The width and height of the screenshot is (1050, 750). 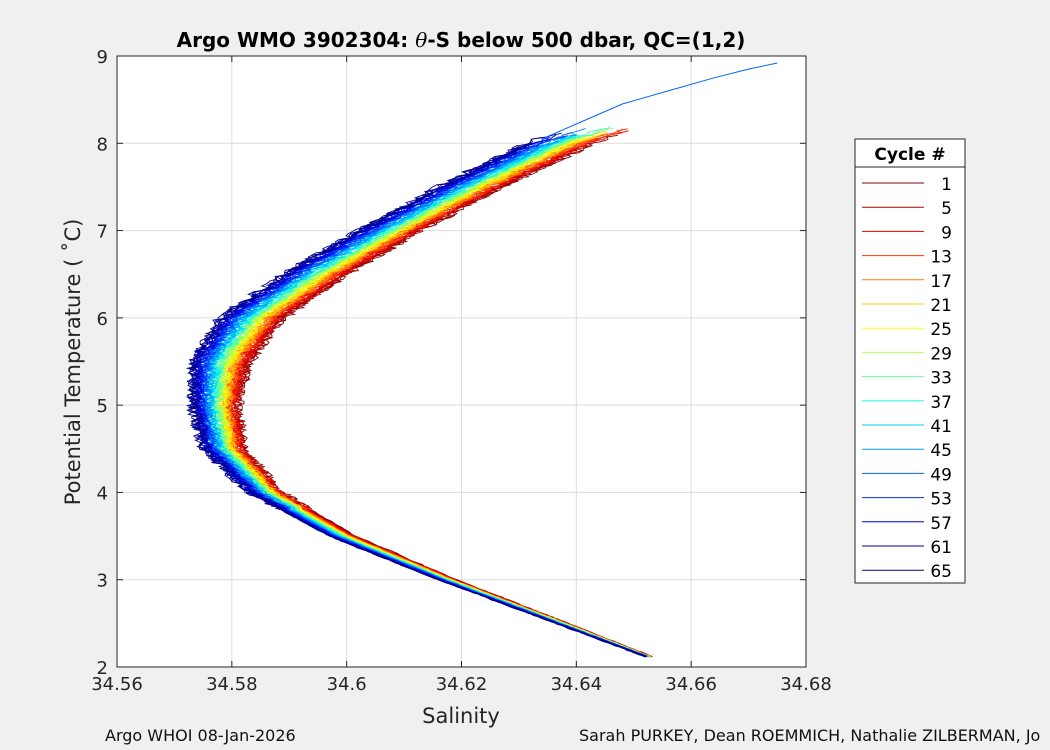 I want to click on legend-title: Cycle #, so click(x=909, y=155).